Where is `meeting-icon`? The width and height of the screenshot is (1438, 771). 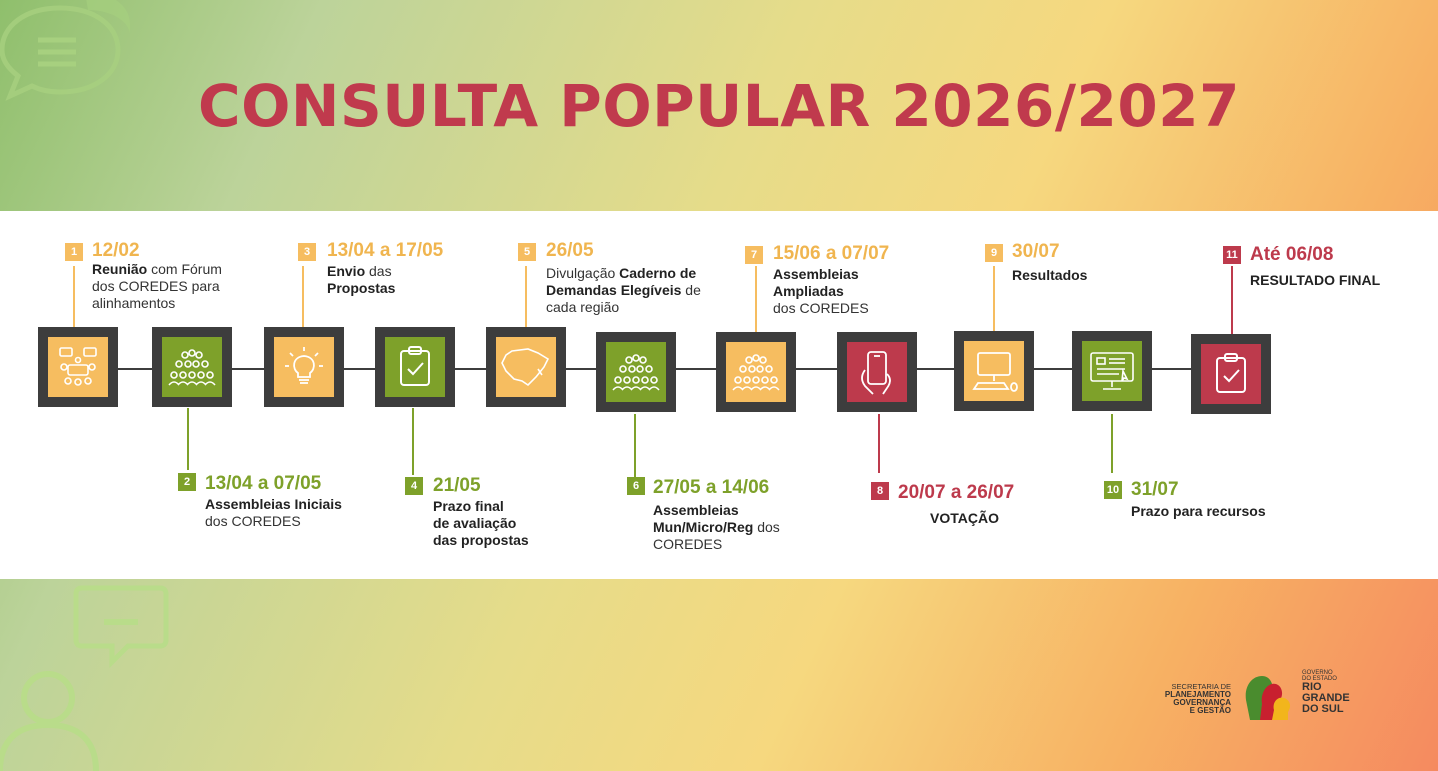 meeting-icon is located at coordinates (78, 367).